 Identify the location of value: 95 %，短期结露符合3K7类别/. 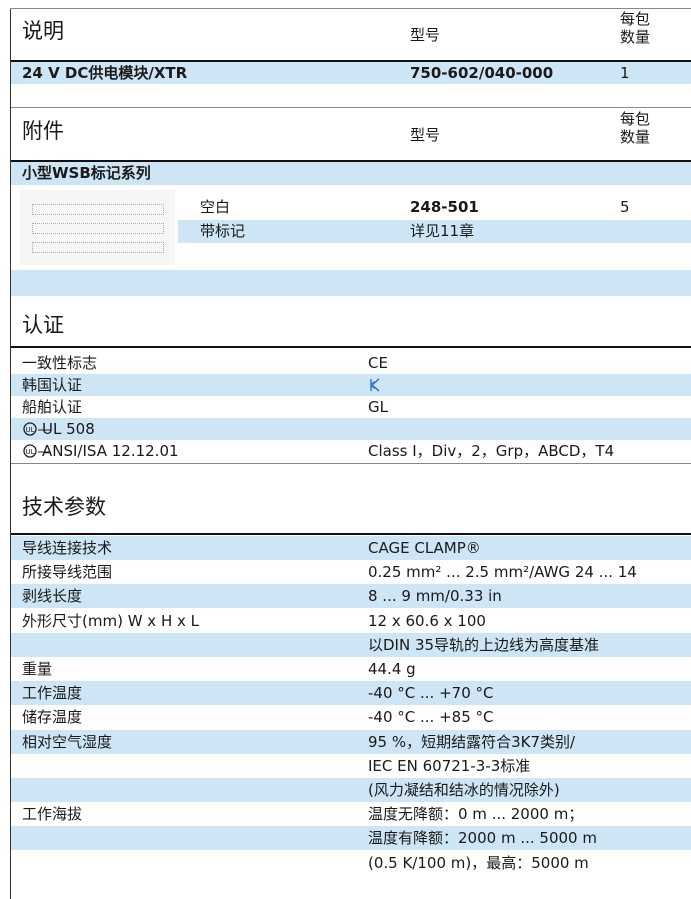
(472, 741).